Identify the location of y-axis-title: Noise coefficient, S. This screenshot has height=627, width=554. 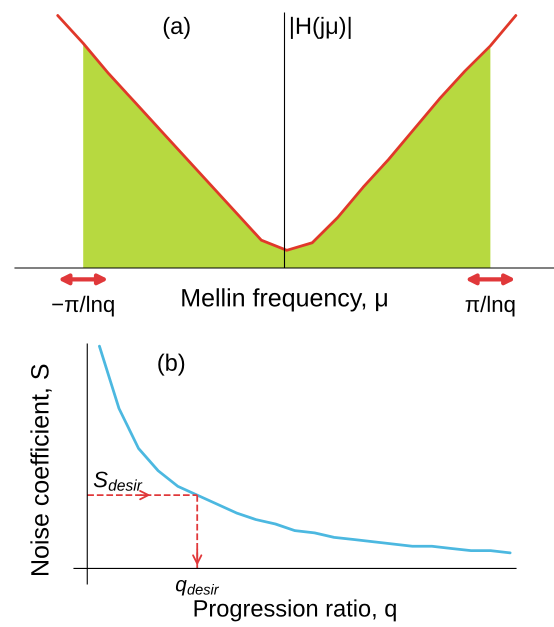
(41, 469).